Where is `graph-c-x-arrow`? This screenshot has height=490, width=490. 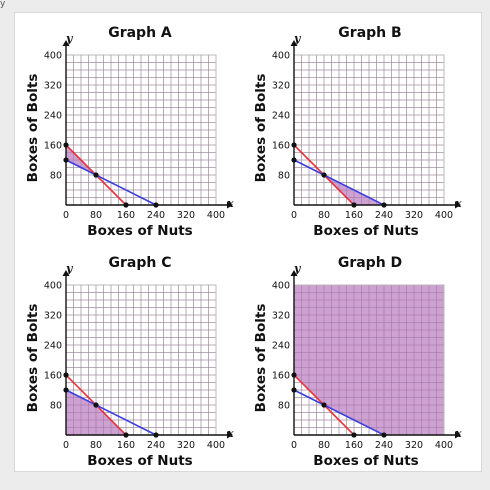 graph-c-x-arrow is located at coordinates (230, 435).